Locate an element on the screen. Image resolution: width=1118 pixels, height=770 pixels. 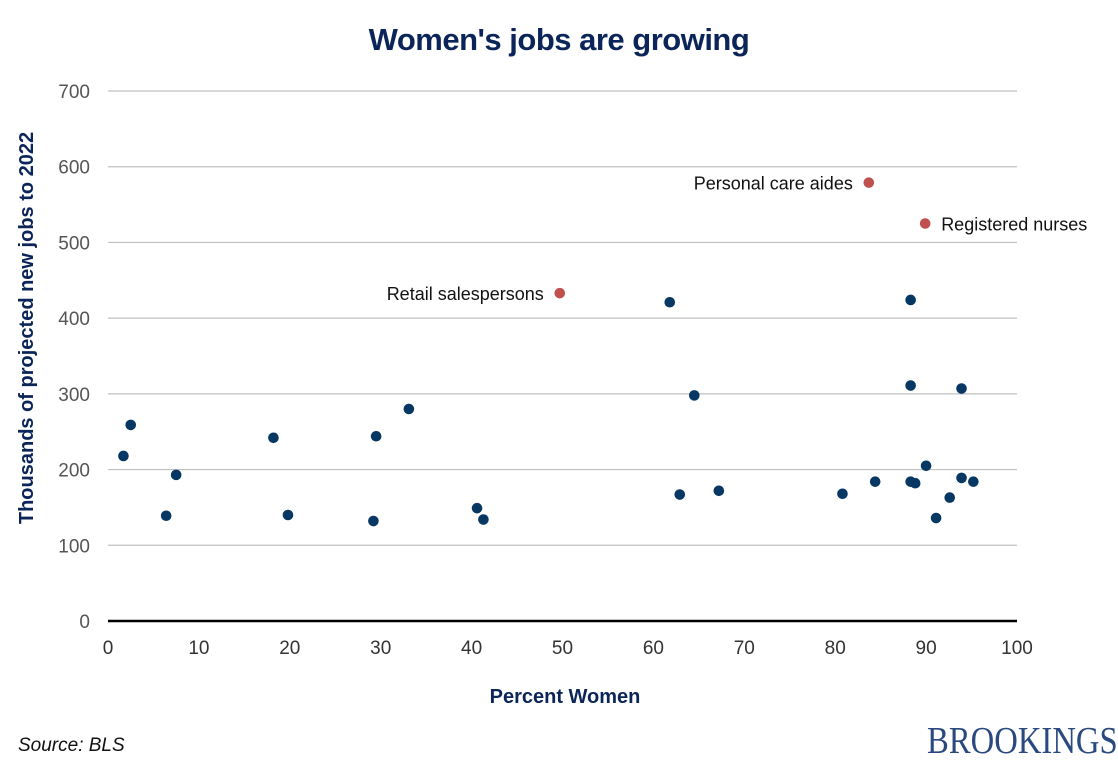
x-tick-label: 100 is located at coordinates (1017, 648).